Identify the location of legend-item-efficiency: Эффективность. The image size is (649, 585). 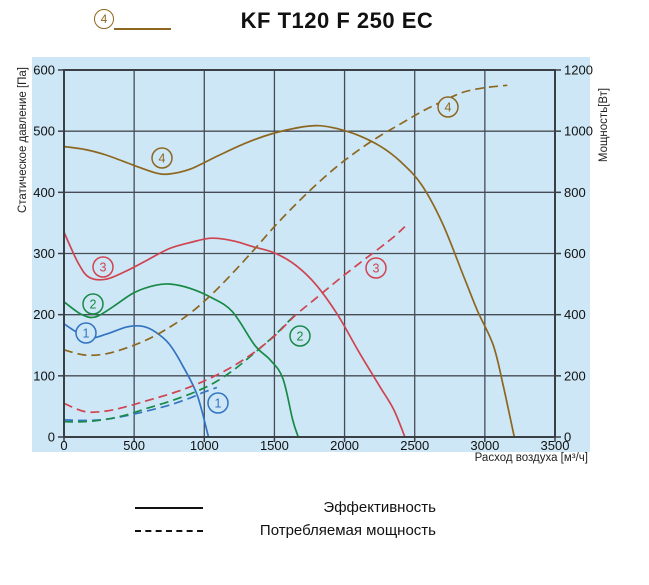
(295, 507).